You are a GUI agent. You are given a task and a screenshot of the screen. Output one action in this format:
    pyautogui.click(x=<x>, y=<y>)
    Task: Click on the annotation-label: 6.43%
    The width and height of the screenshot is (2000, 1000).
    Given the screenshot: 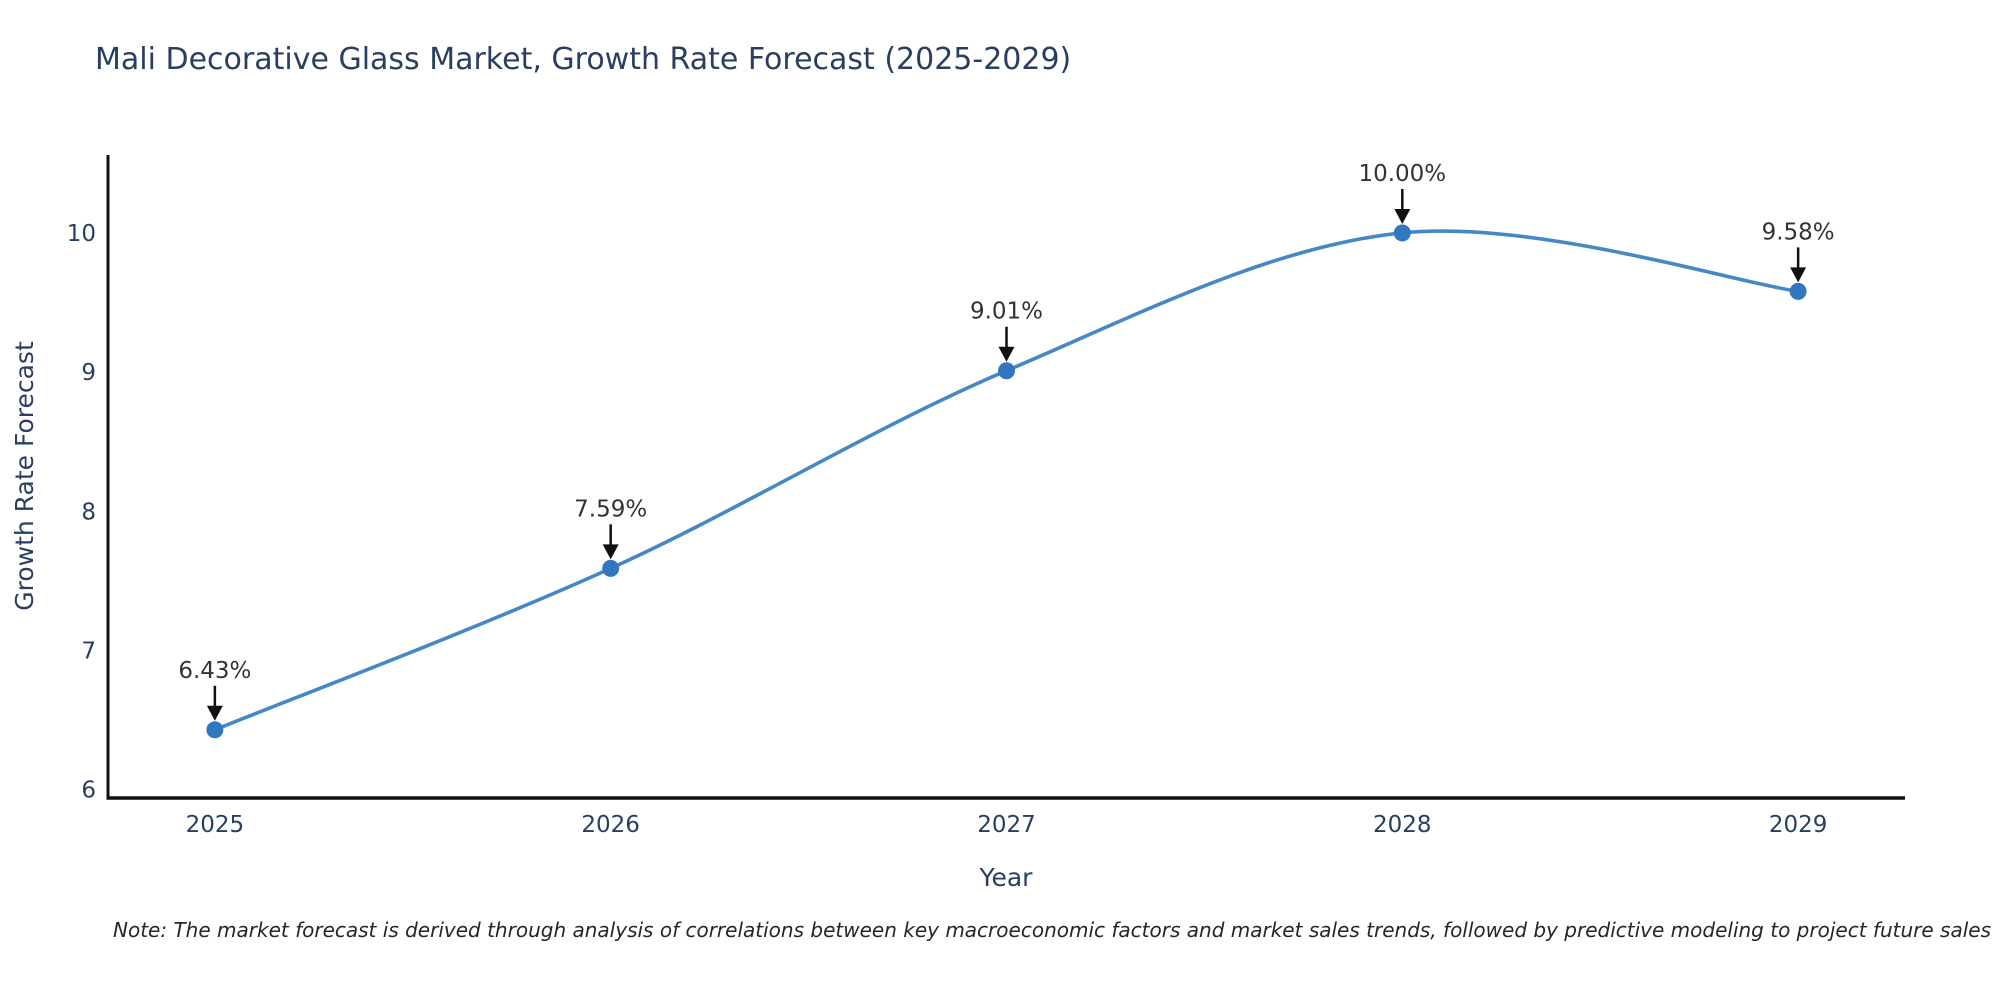 What is the action you would take?
    pyautogui.click(x=214, y=671)
    